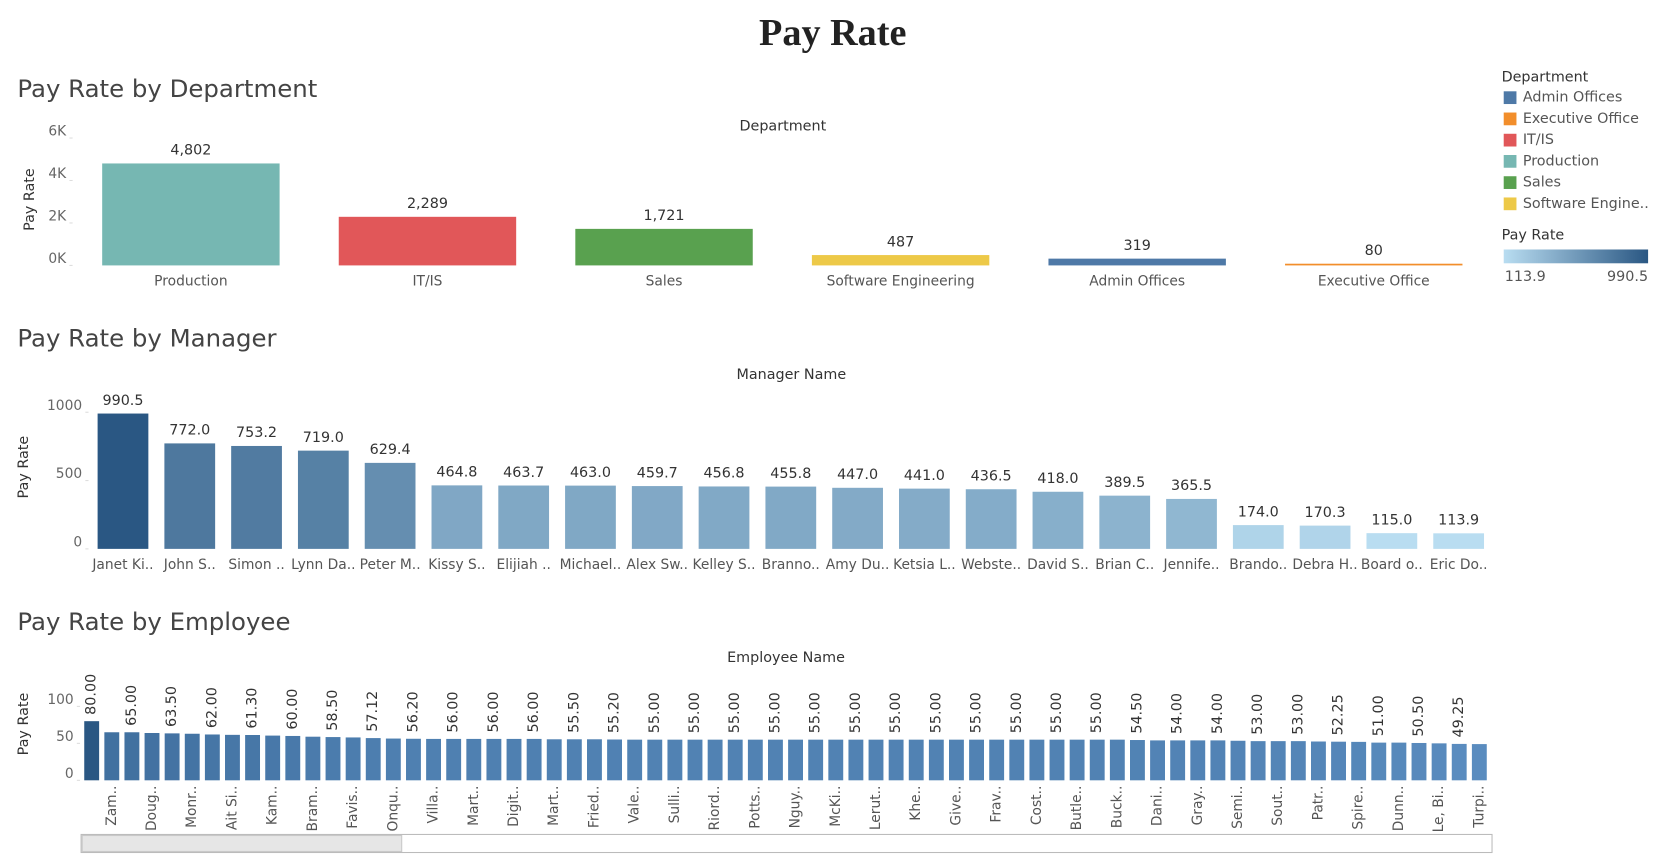 The image size is (1657, 861). I want to click on x-tick-label: Kissy S.., so click(456, 565).